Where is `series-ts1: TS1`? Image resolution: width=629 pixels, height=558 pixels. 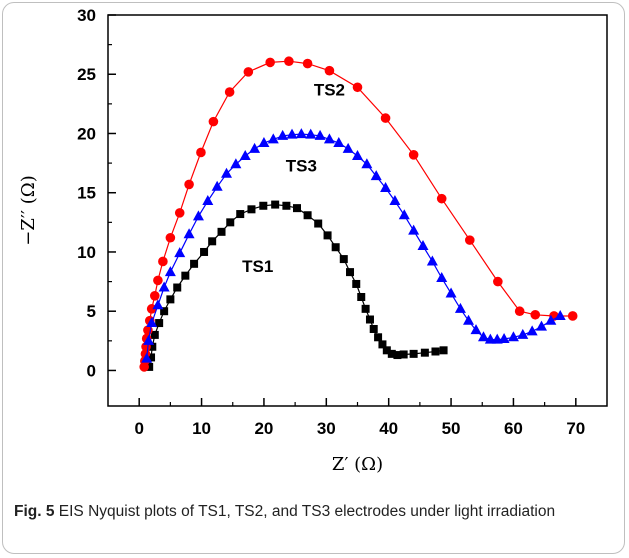 series-ts1: TS1 is located at coordinates (296, 285).